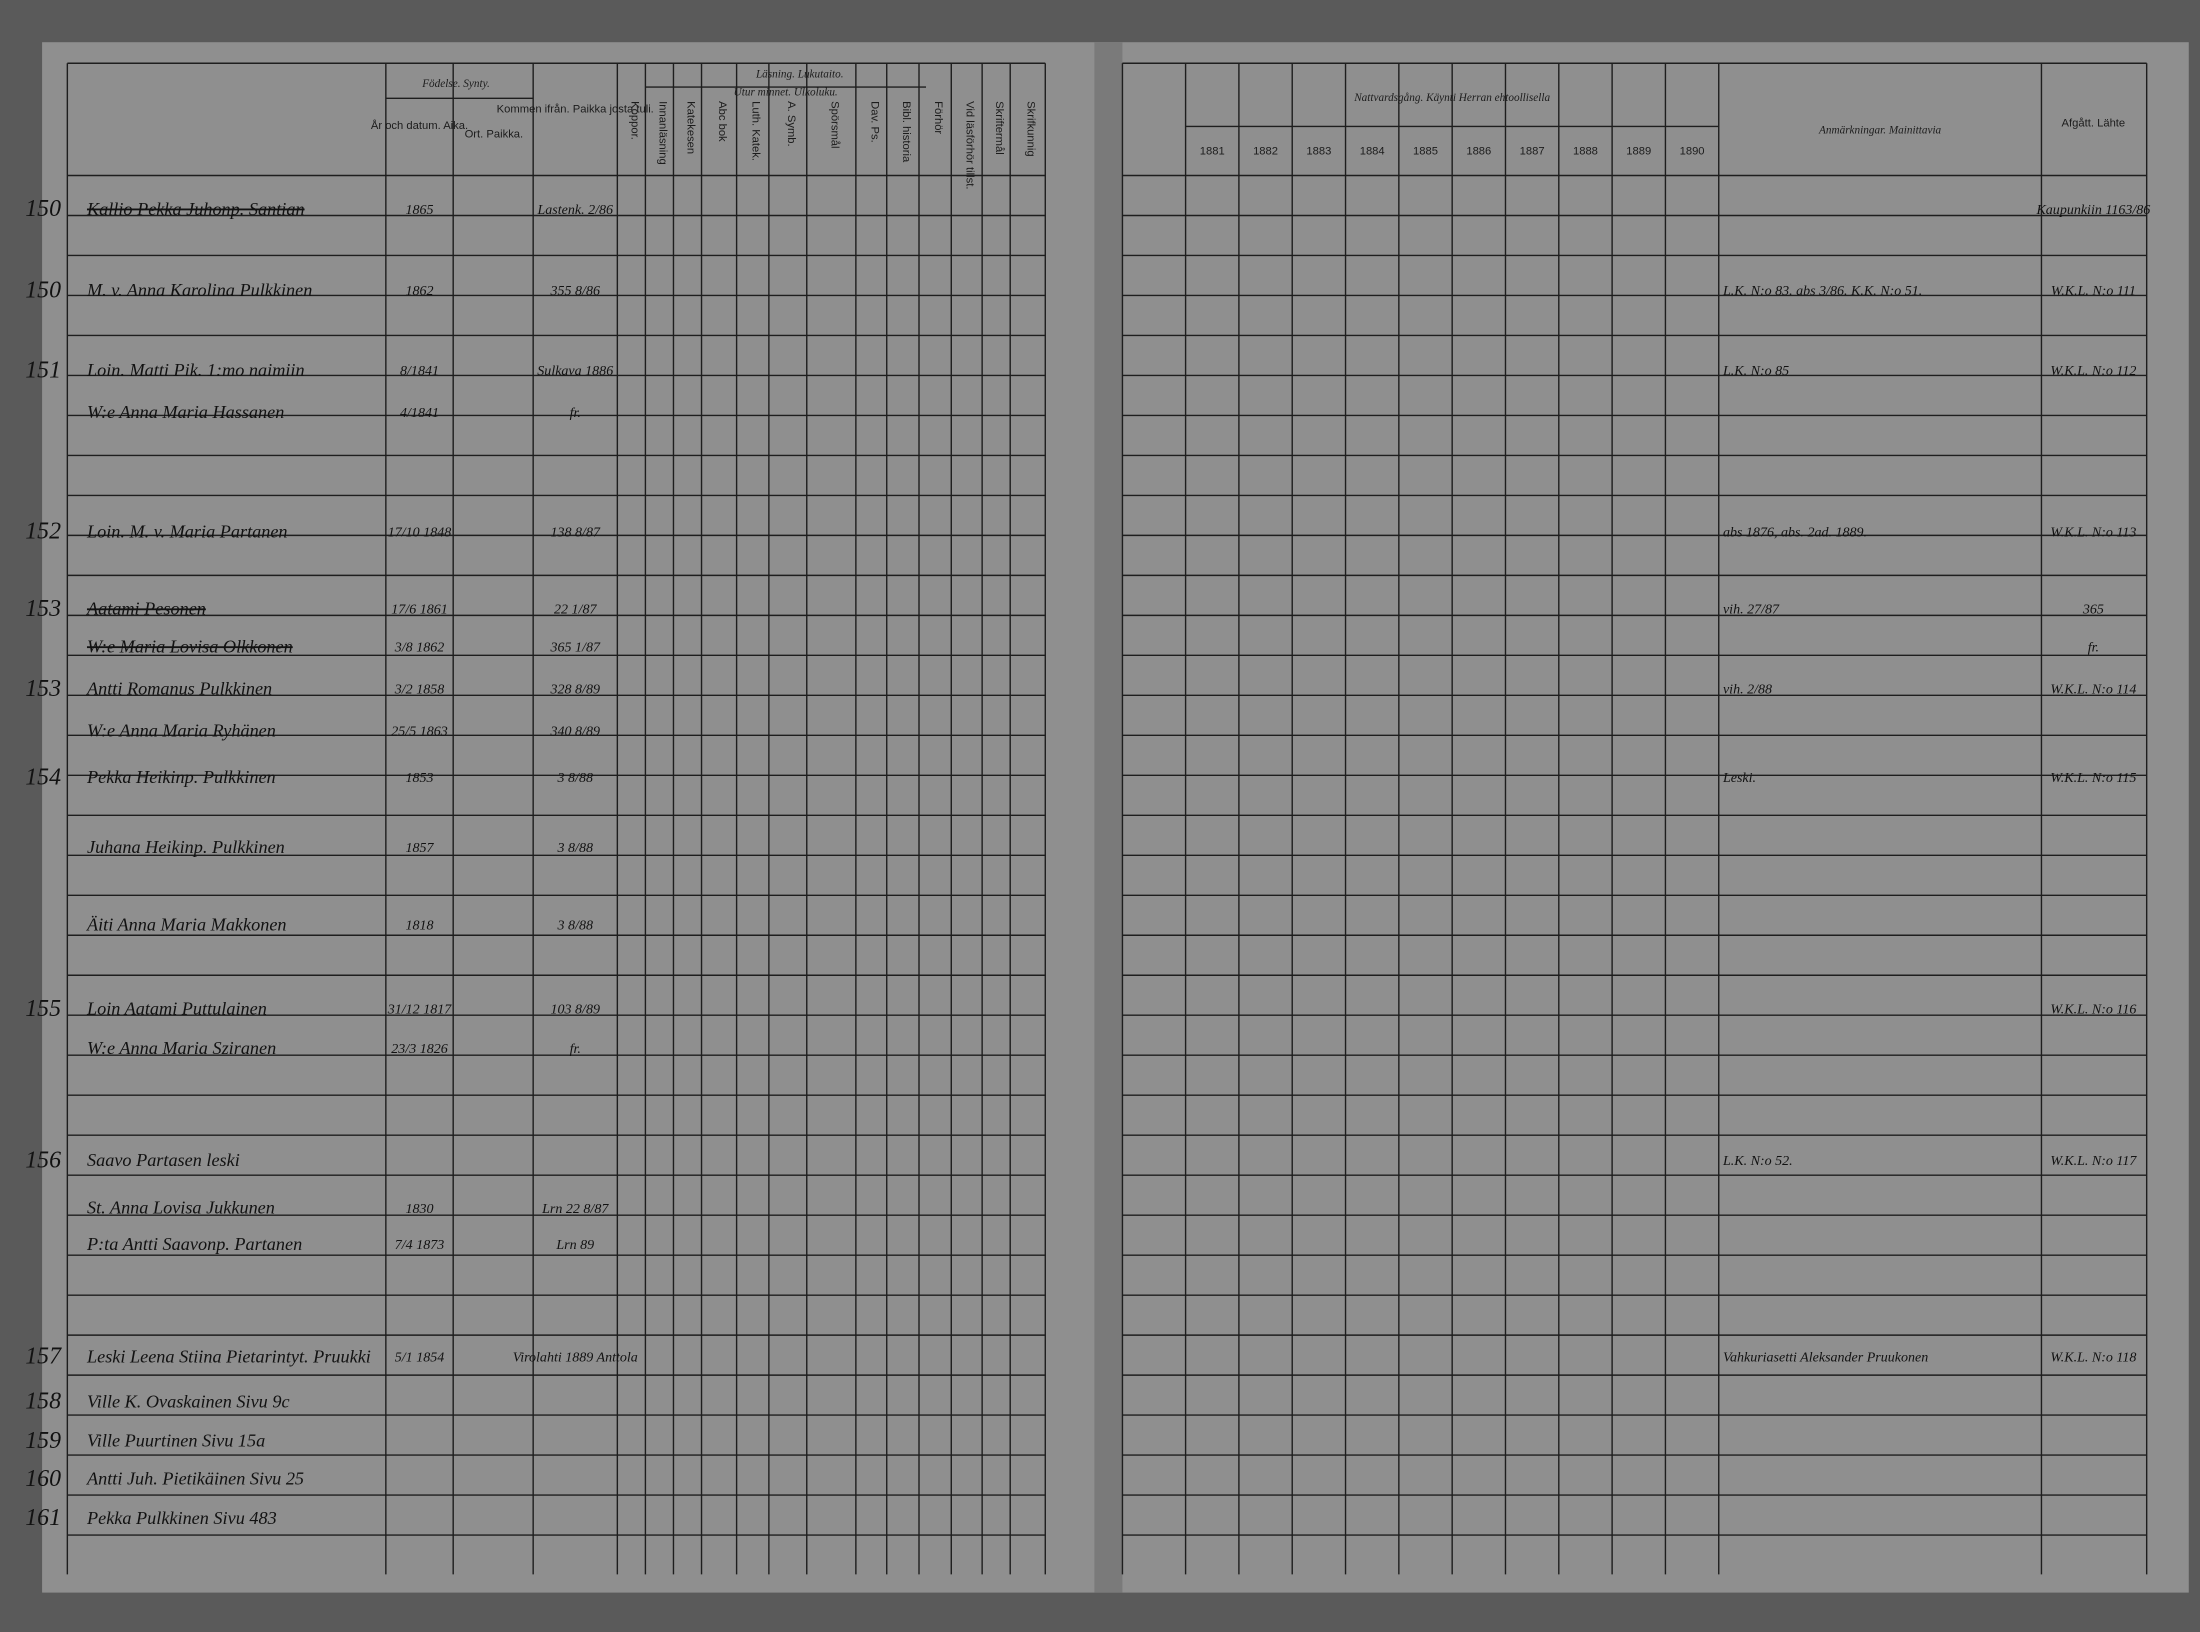 The height and width of the screenshot is (1632, 2200). I want to click on year-header: 1885, so click(1425, 151).